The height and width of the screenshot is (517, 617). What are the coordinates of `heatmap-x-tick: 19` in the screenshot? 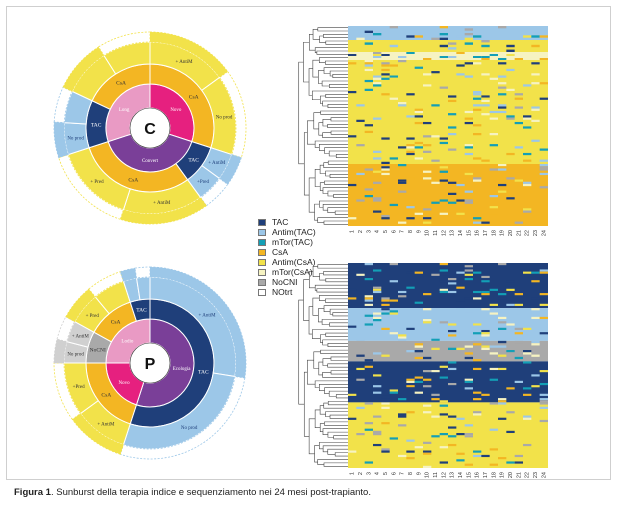 It's located at (503, 233).